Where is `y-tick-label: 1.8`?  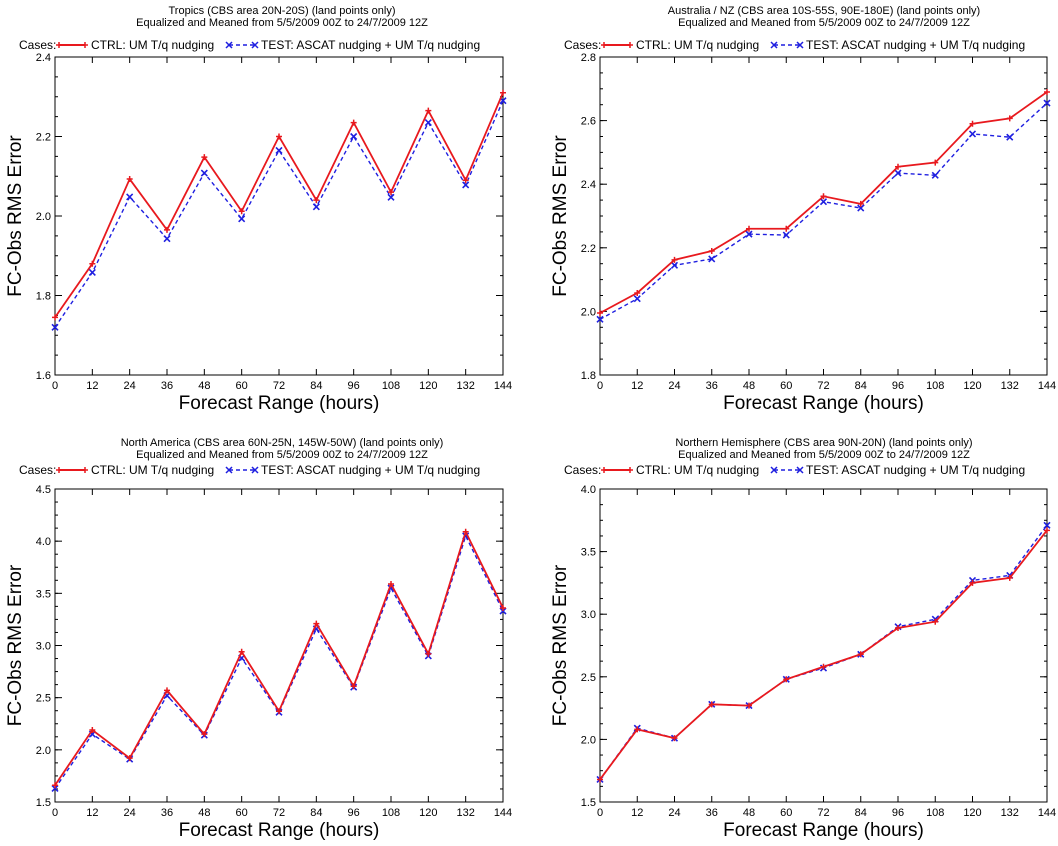 y-tick-label: 1.8 is located at coordinates (43, 297).